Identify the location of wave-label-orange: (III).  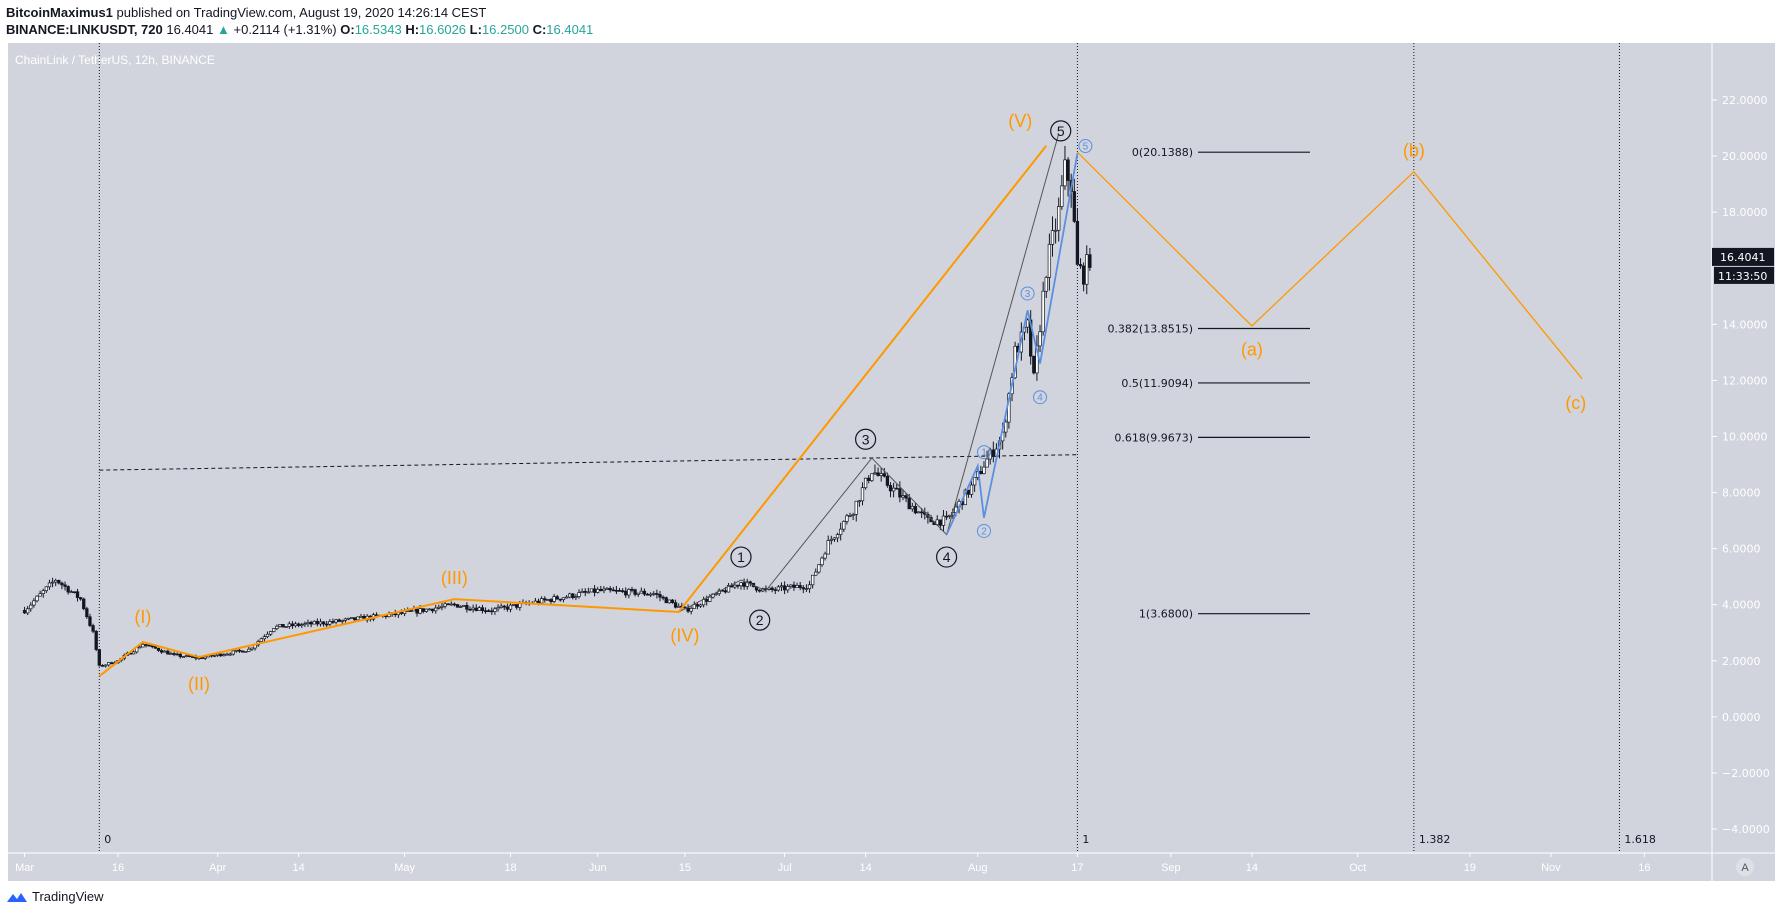
(454, 578).